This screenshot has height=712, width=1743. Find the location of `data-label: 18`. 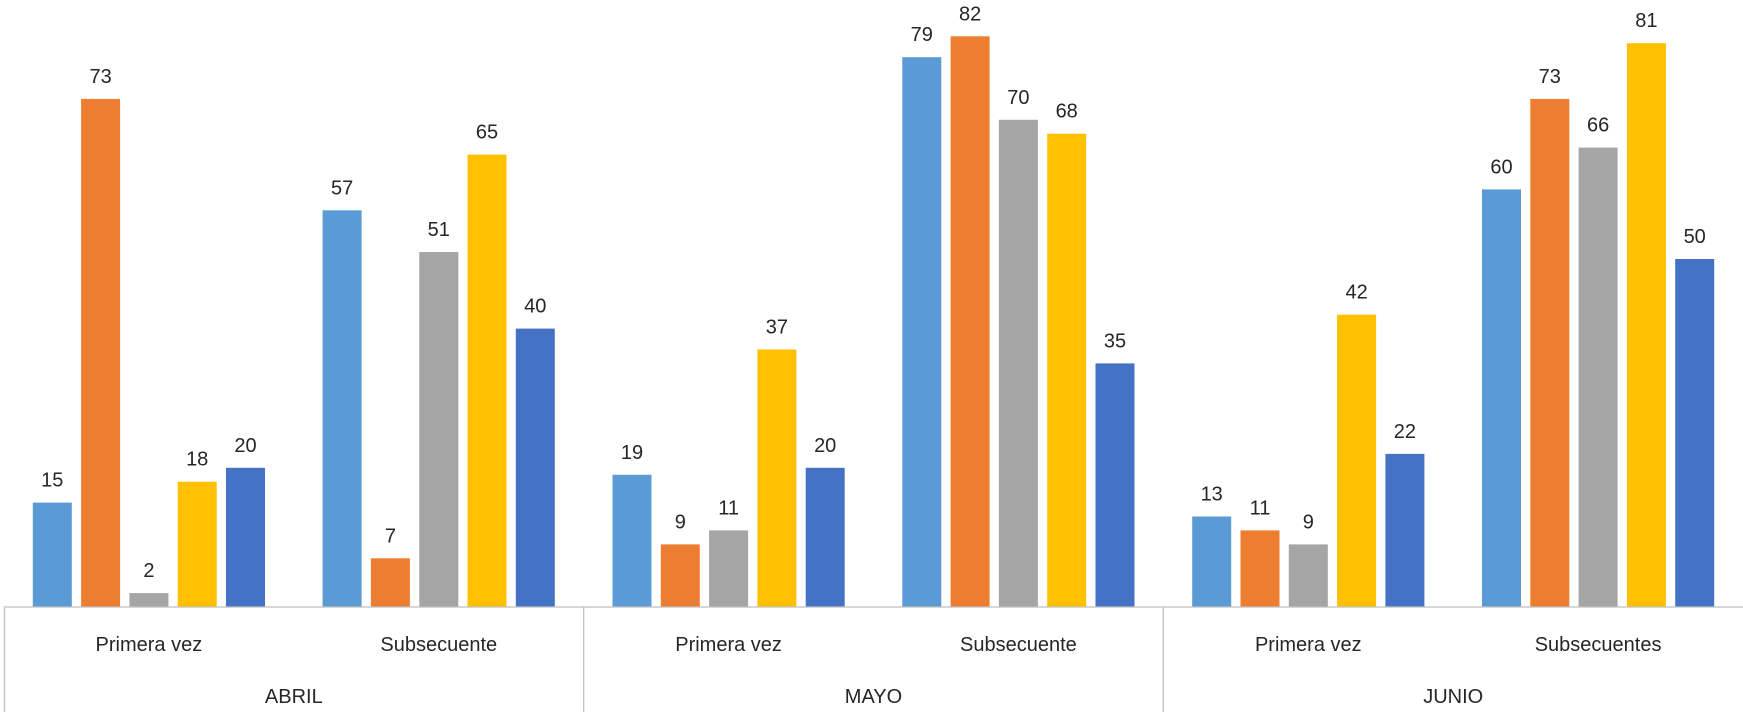

data-label: 18 is located at coordinates (197, 460).